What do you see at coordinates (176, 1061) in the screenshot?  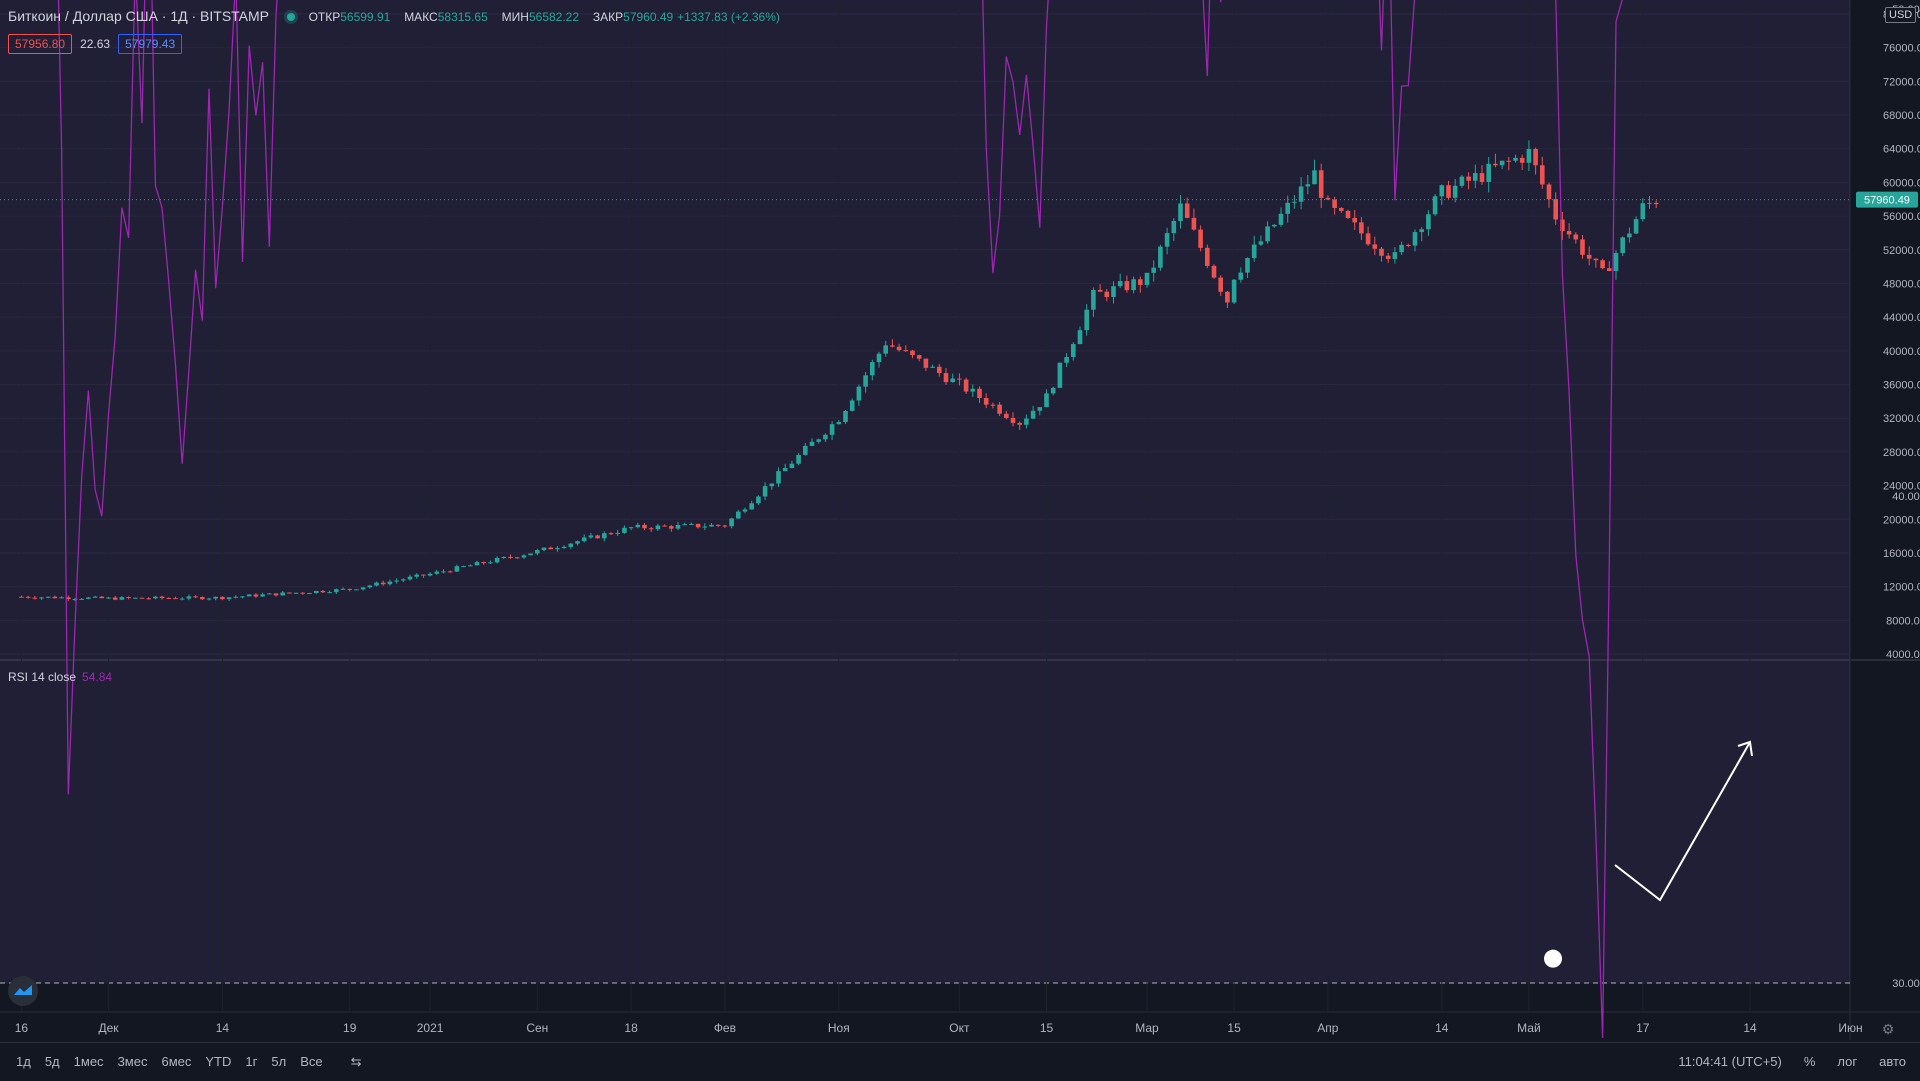 I see `range-6m: 6мес` at bounding box center [176, 1061].